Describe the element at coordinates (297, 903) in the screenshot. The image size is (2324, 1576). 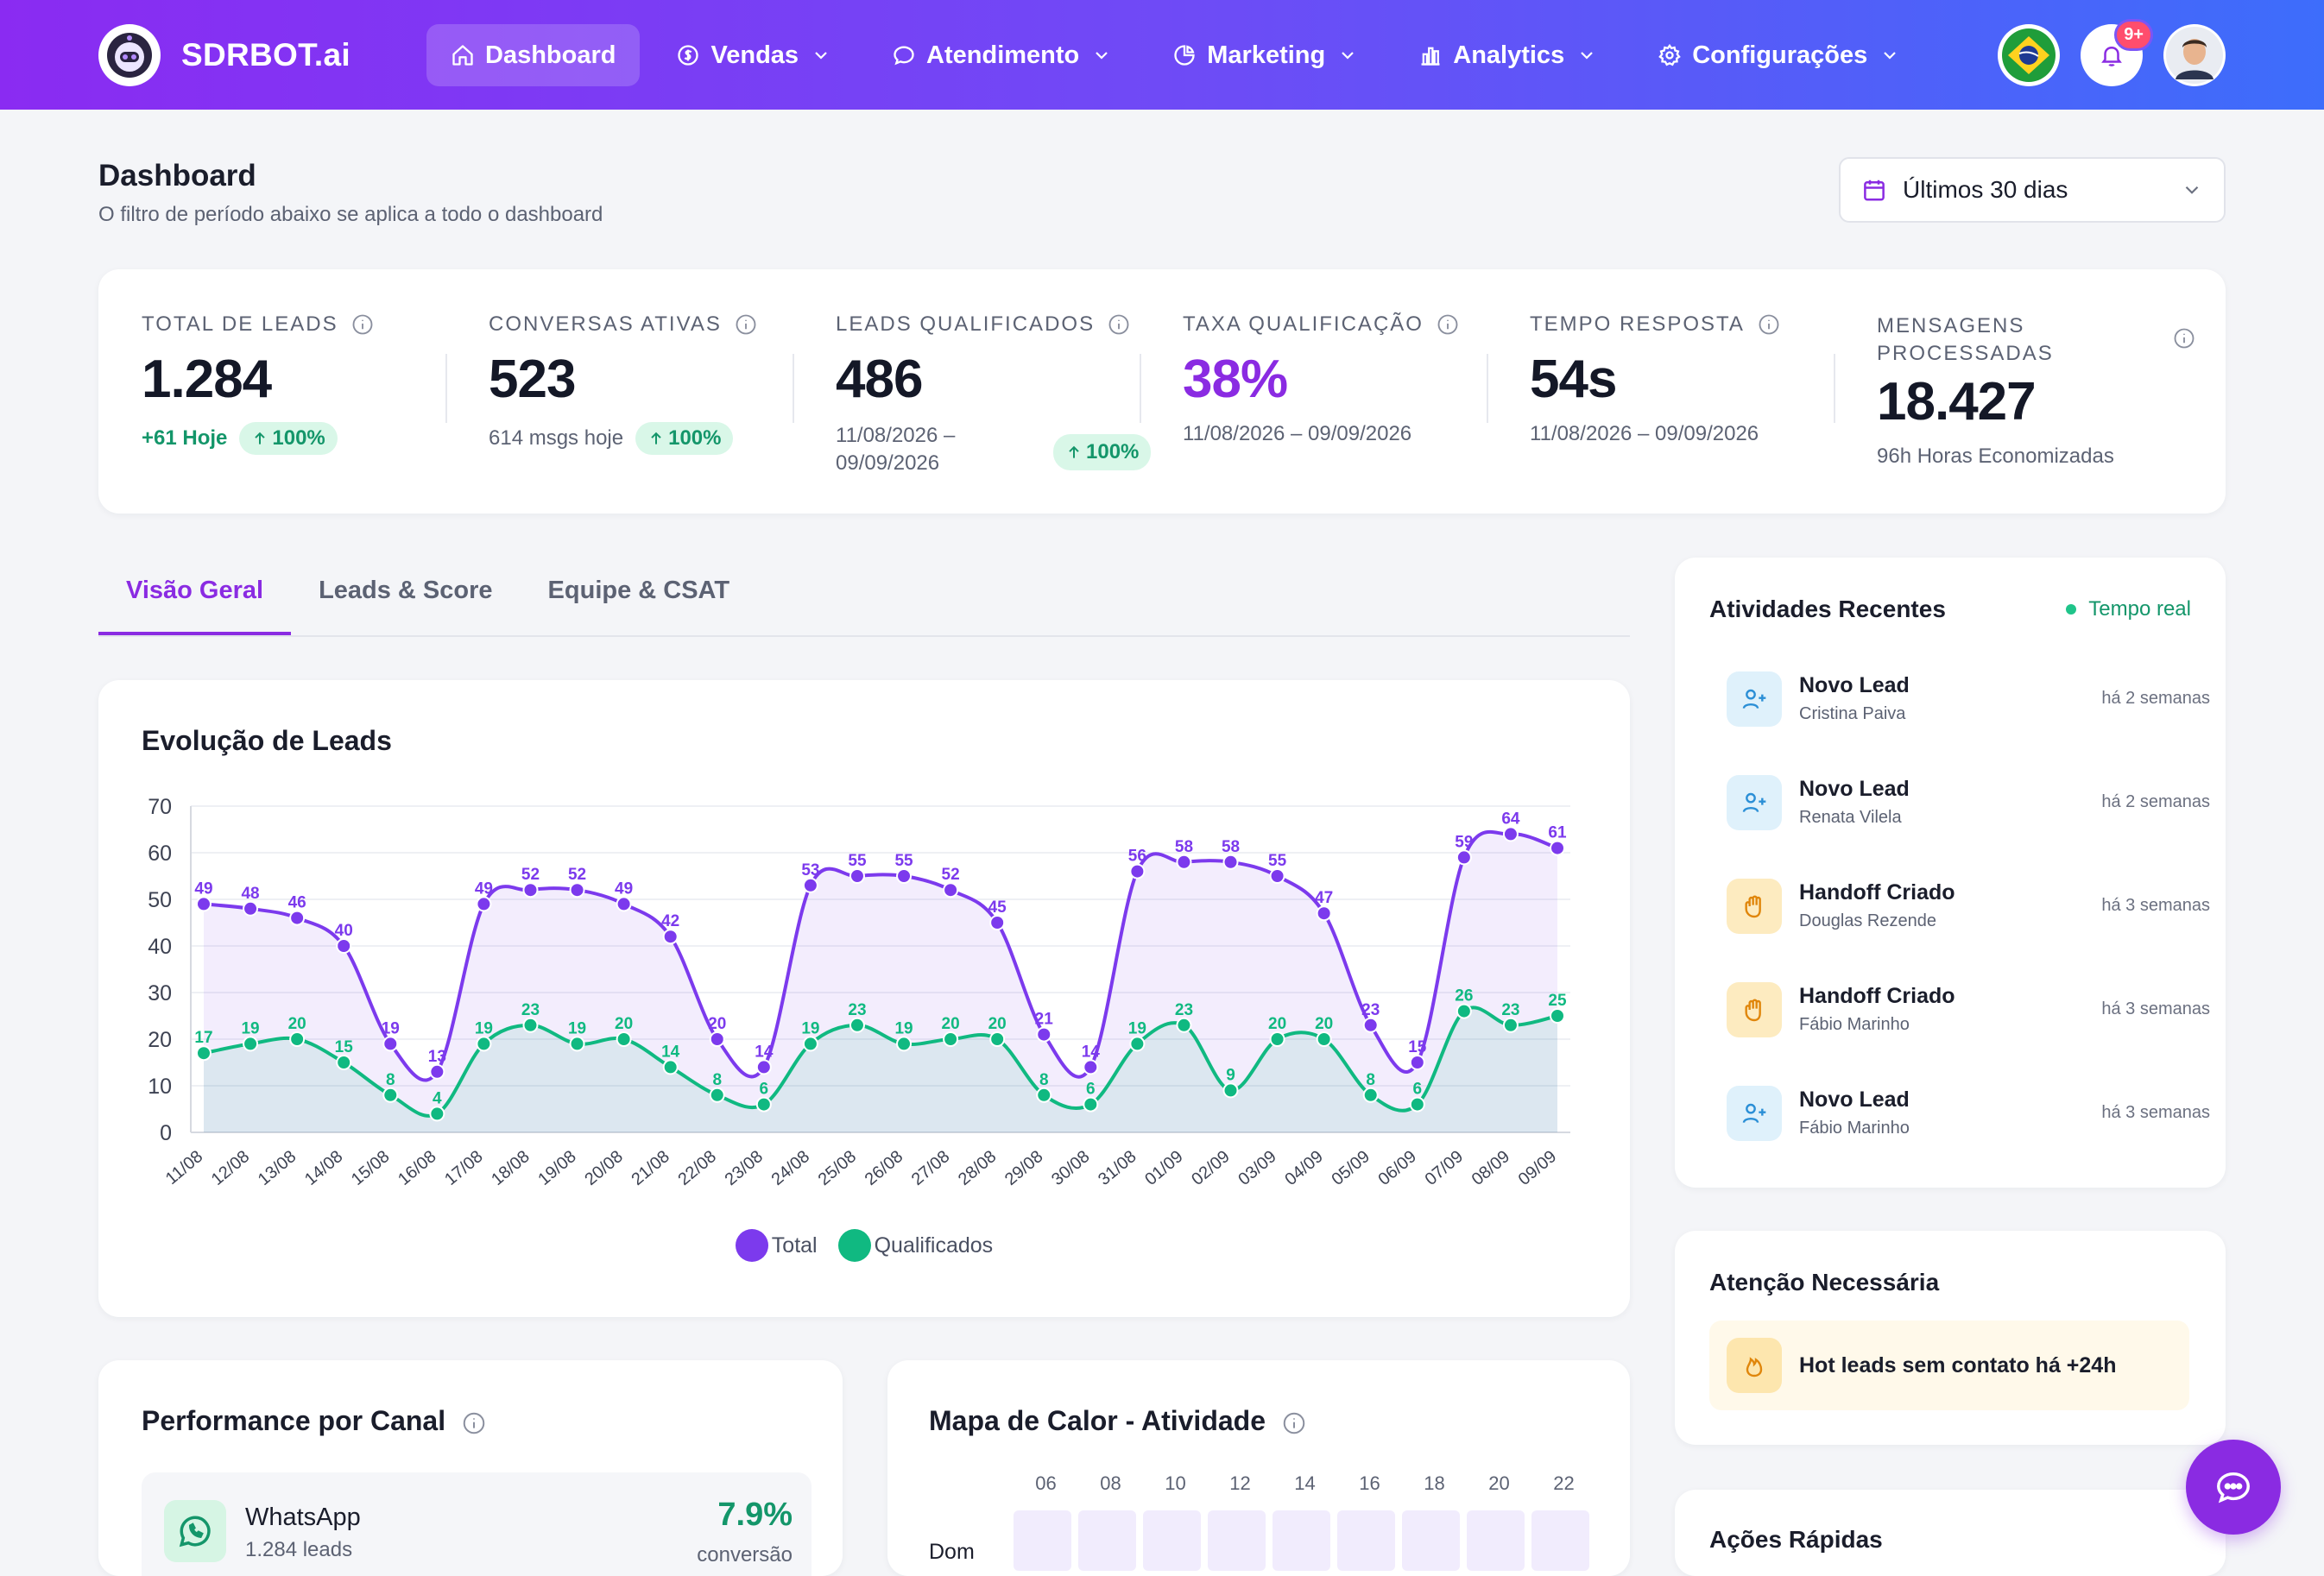
I see `data-label: 46` at that location.